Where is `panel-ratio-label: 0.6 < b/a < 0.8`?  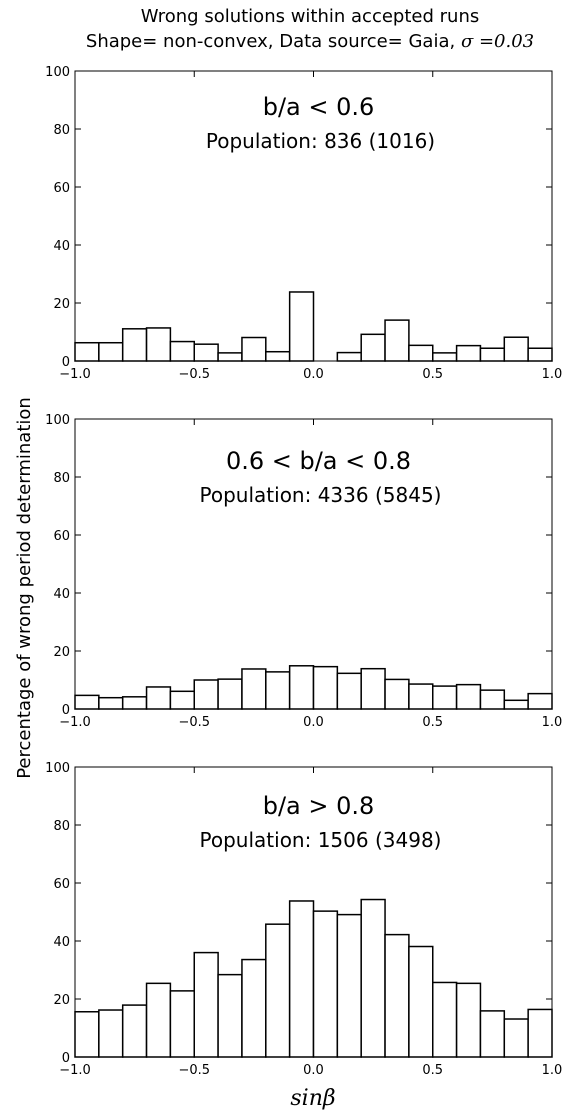
panel-ratio-label: 0.6 < b/a < 0.8 is located at coordinates (318, 461).